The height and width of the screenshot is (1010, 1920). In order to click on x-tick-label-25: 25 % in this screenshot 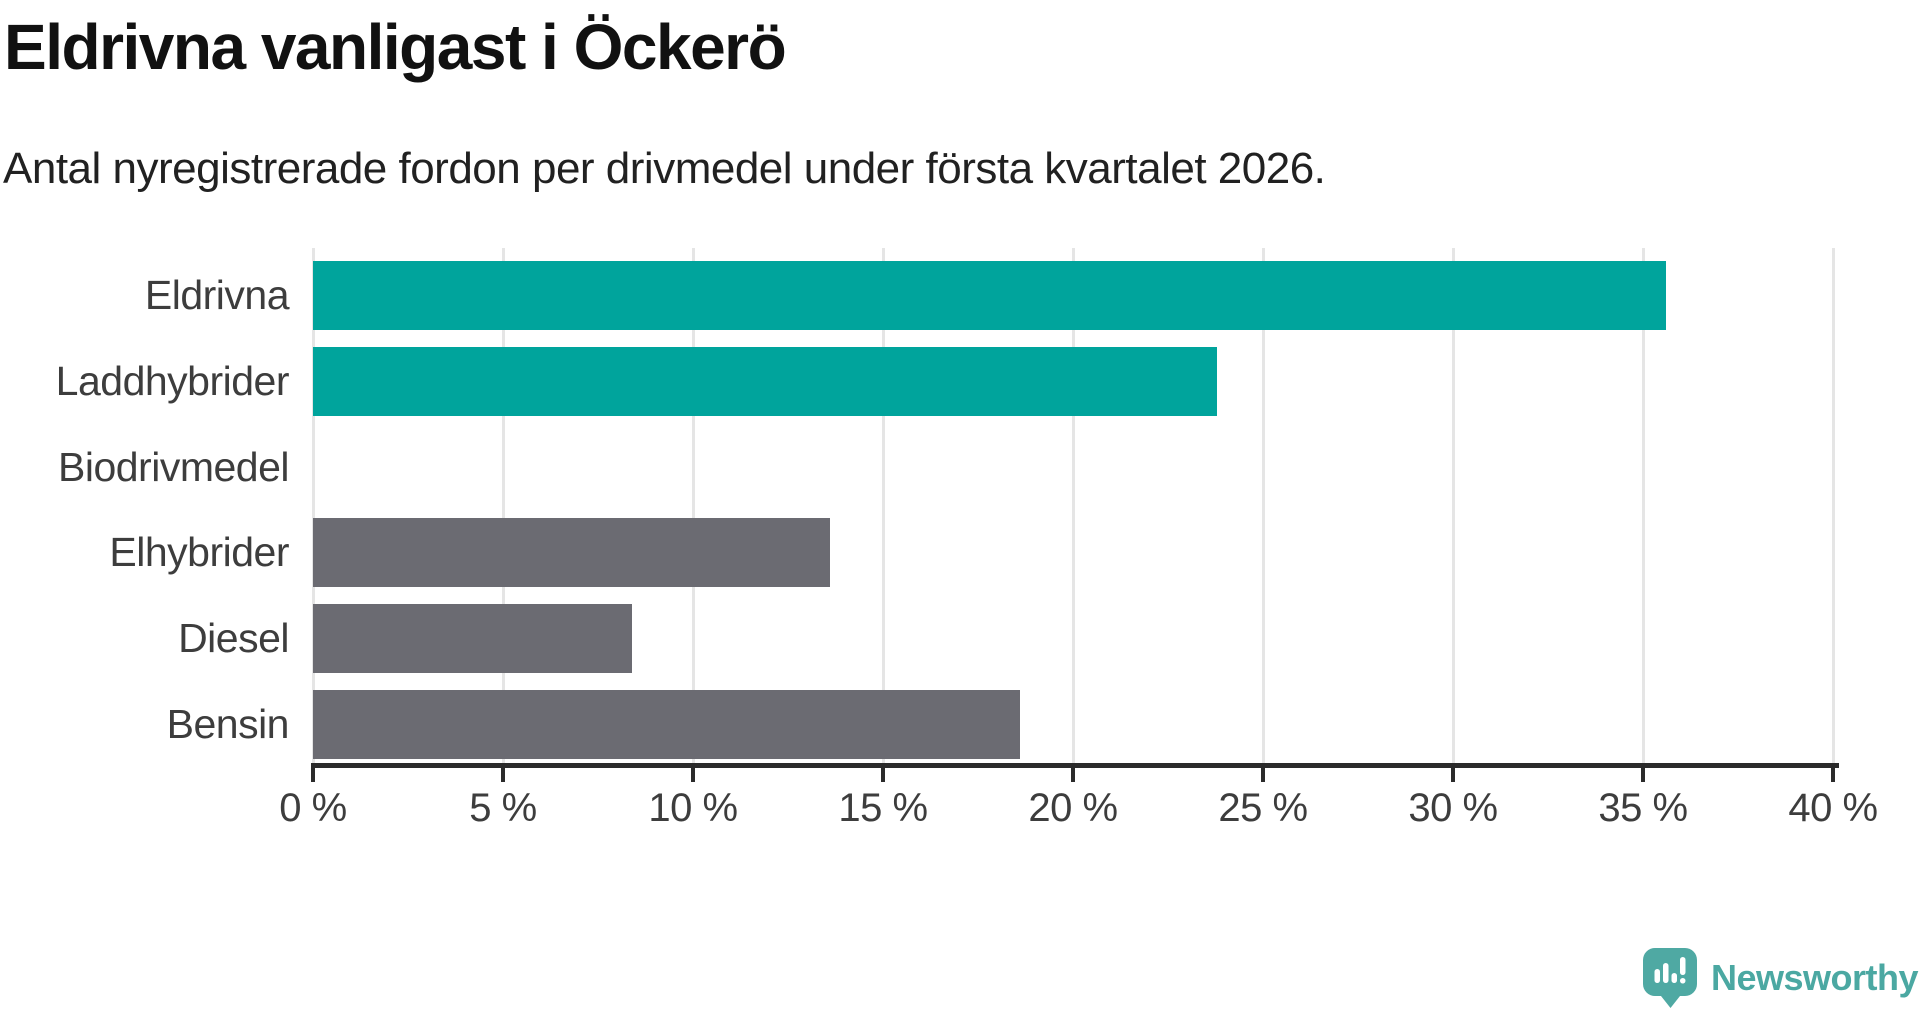, I will do `click(1263, 808)`.